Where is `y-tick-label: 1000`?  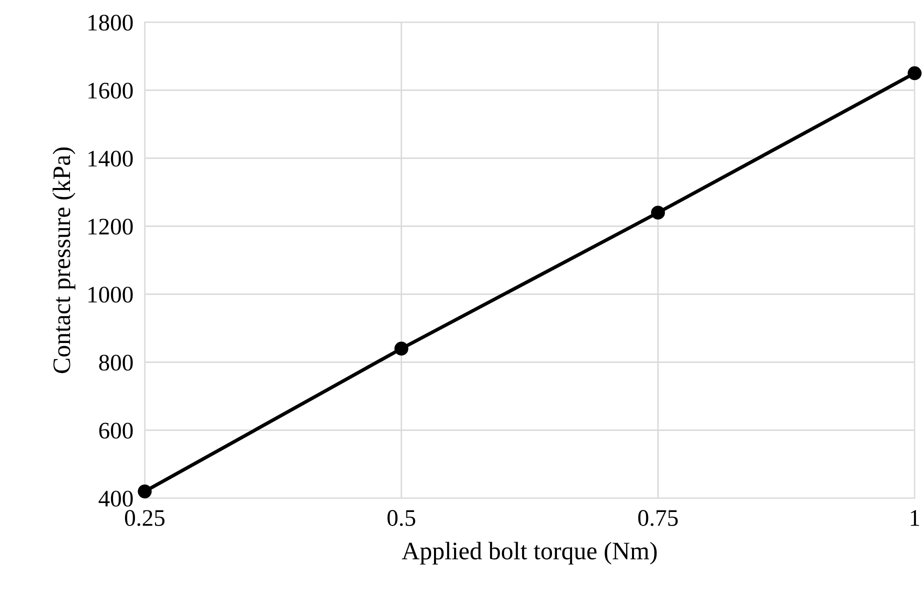 y-tick-label: 1000 is located at coordinates (110, 294).